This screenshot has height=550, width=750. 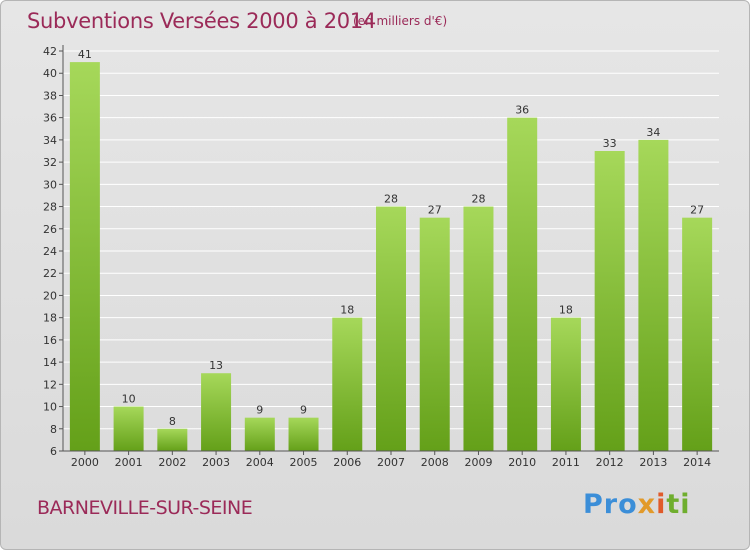 I want to click on y-tick-label: 16, so click(x=50, y=340).